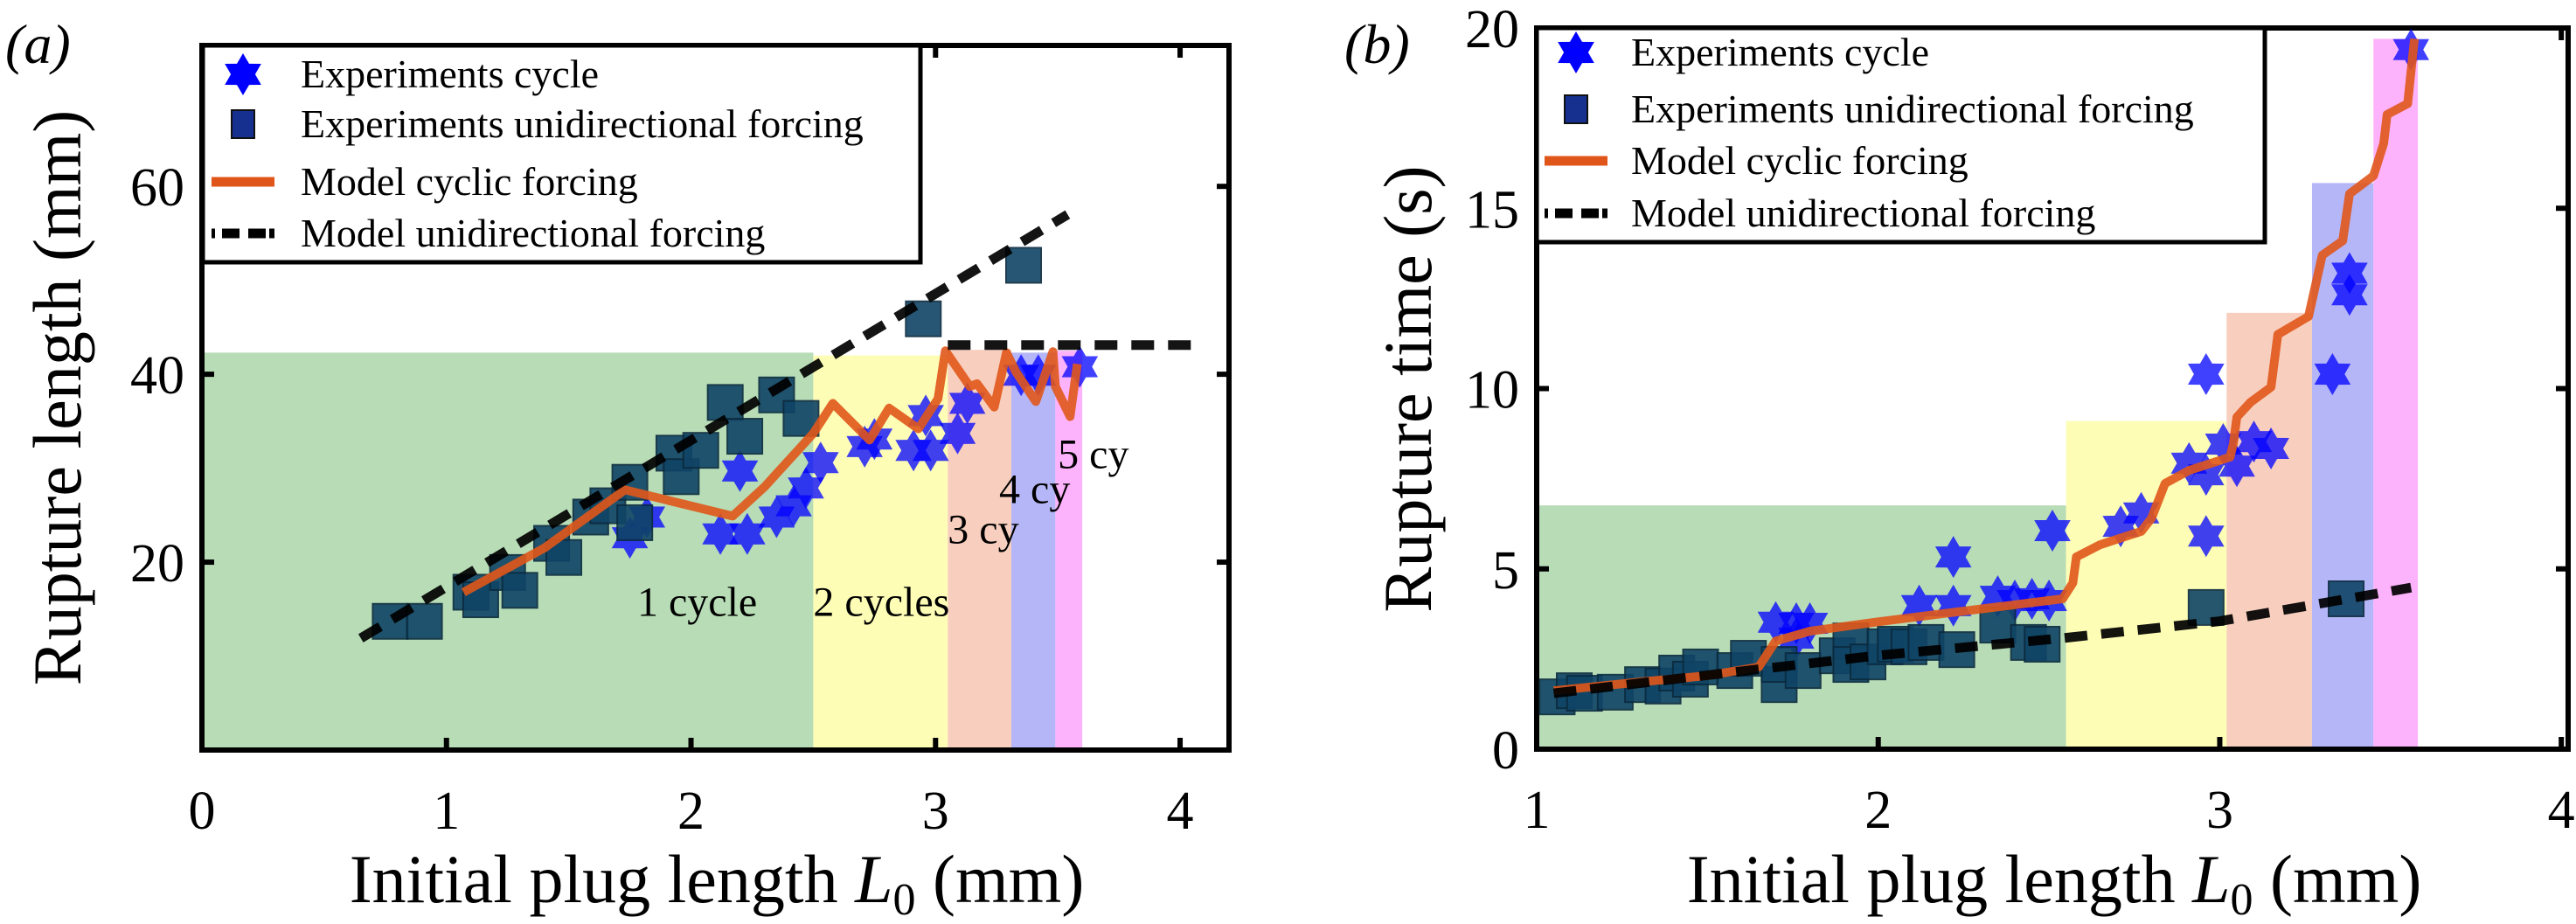 This screenshot has height=924, width=2576. Describe the element at coordinates (1093, 455) in the screenshot. I see `annotation-cycle-label: 5 cy` at that location.